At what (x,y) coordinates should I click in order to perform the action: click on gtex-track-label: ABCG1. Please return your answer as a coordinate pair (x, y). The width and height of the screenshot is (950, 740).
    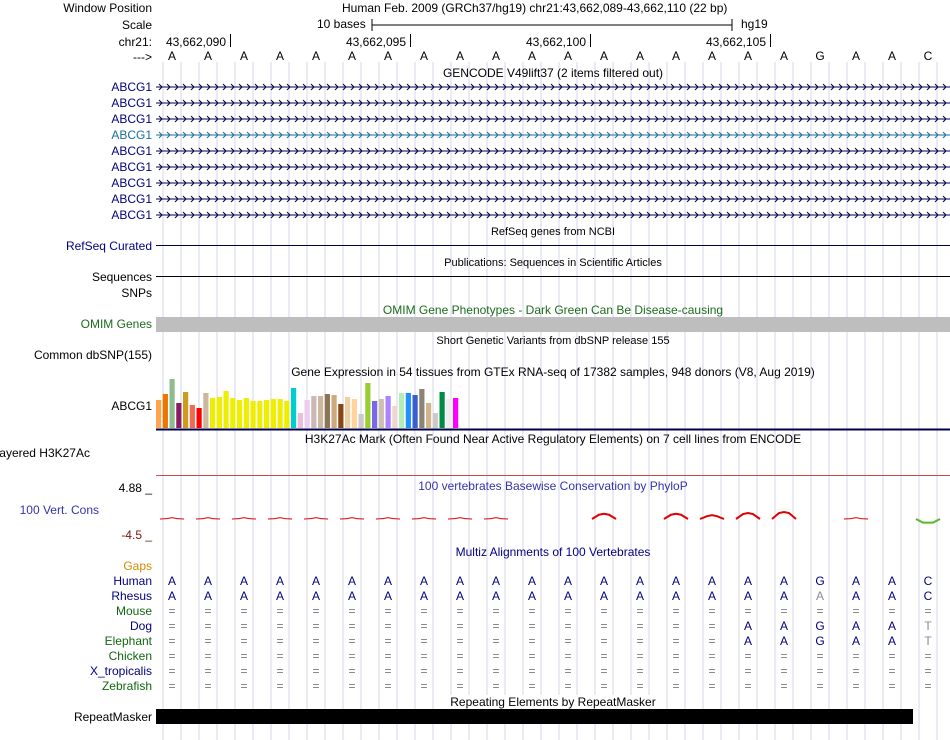
    Looking at the image, I should click on (131, 406).